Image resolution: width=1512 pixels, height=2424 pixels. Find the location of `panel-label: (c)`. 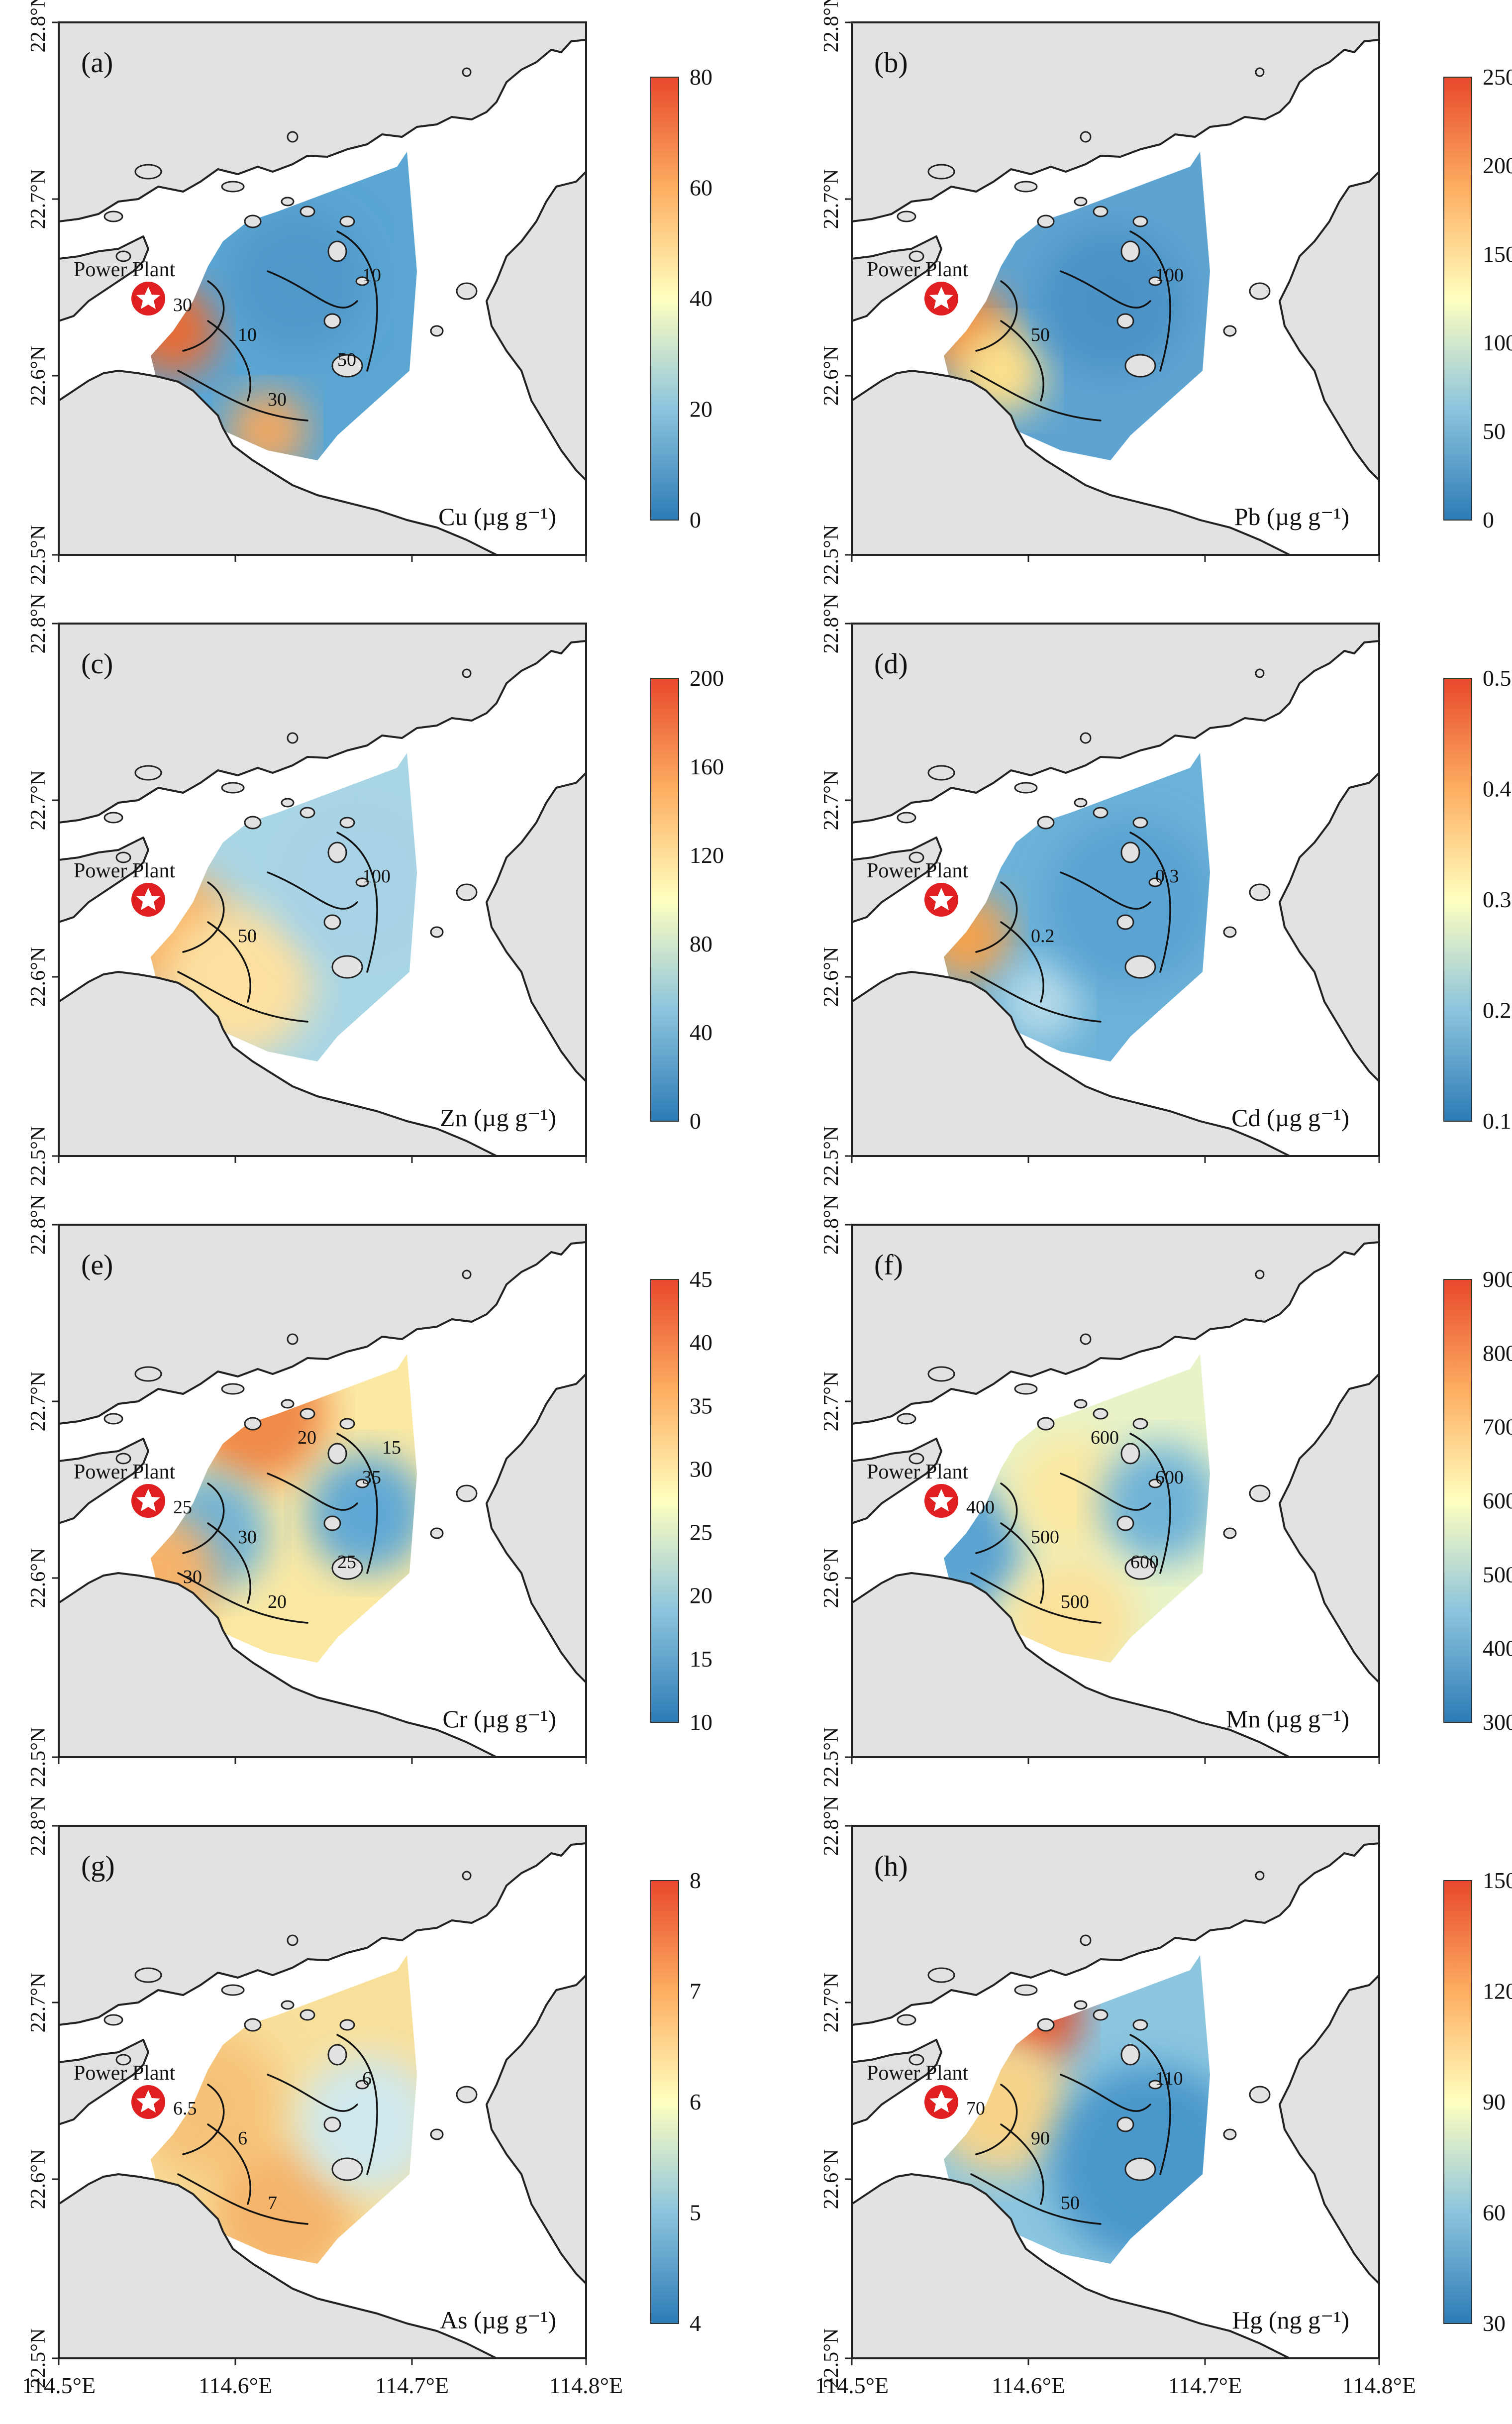

panel-label: (c) is located at coordinates (97, 663).